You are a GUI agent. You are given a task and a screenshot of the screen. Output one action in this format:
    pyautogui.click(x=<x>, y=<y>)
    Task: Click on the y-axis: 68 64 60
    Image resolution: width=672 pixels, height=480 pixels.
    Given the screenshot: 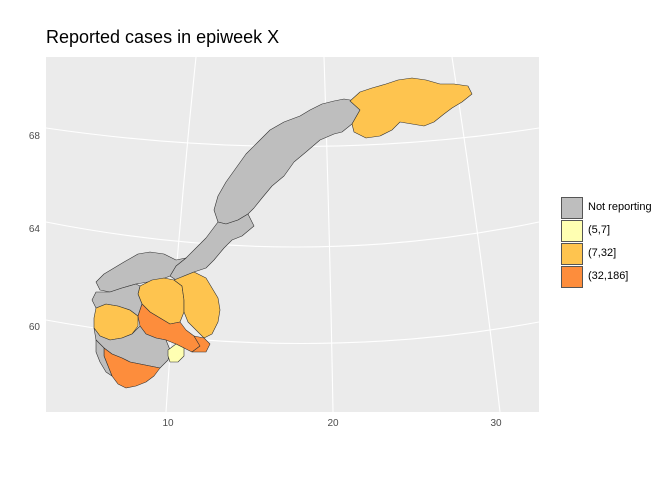 What is the action you would take?
    pyautogui.click(x=35, y=232)
    